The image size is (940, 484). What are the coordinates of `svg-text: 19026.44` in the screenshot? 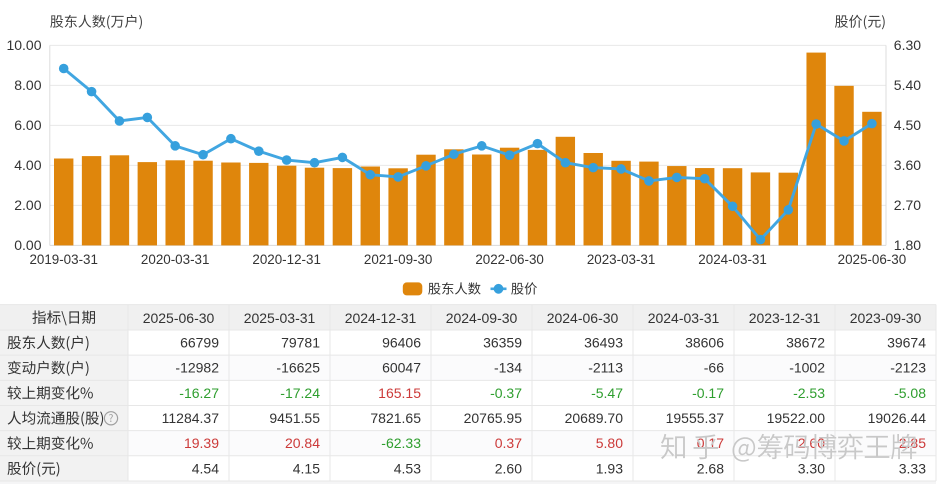 It's located at (897, 418).